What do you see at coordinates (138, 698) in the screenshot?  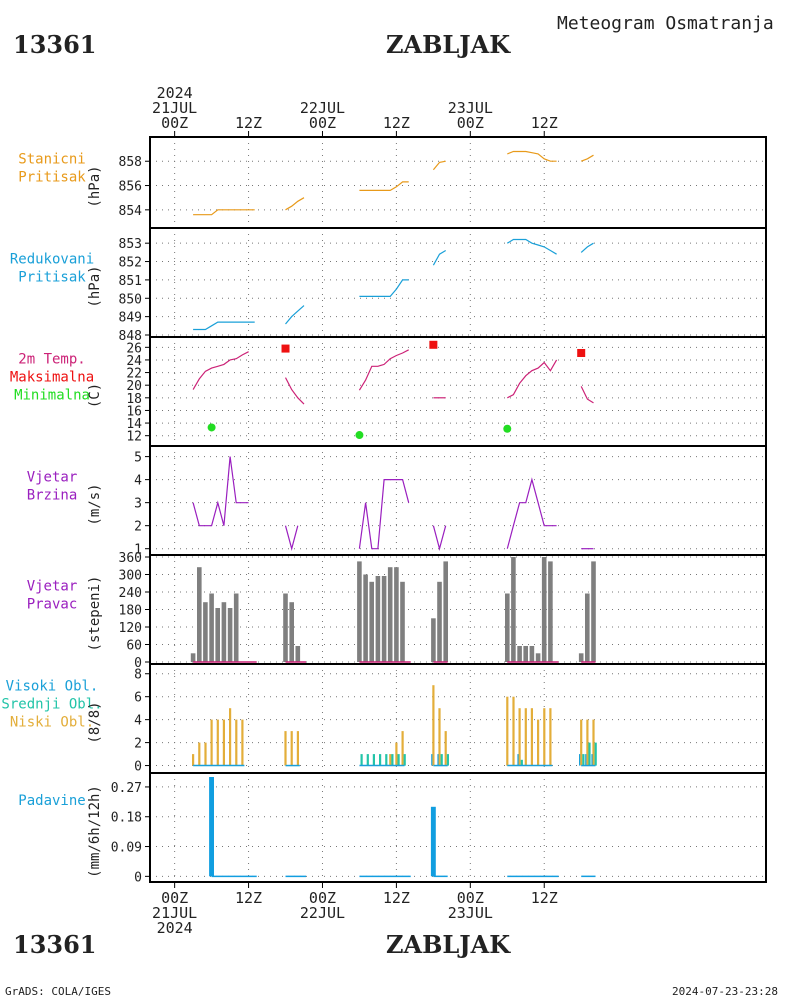 I see `y-tick-label: 6` at bounding box center [138, 698].